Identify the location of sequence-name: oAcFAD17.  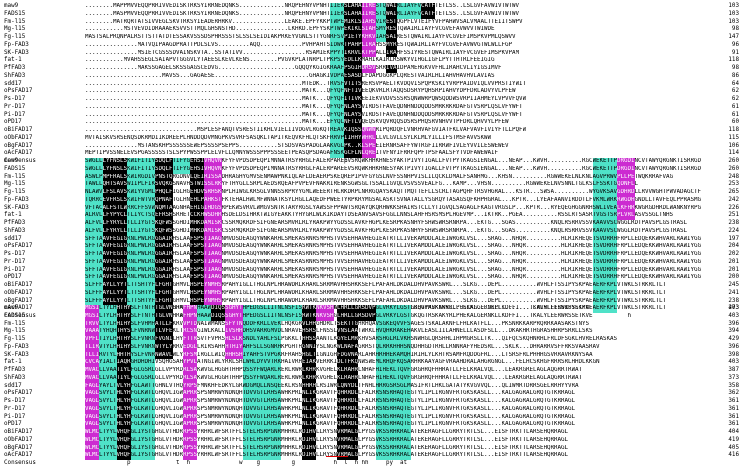
(18, 308).